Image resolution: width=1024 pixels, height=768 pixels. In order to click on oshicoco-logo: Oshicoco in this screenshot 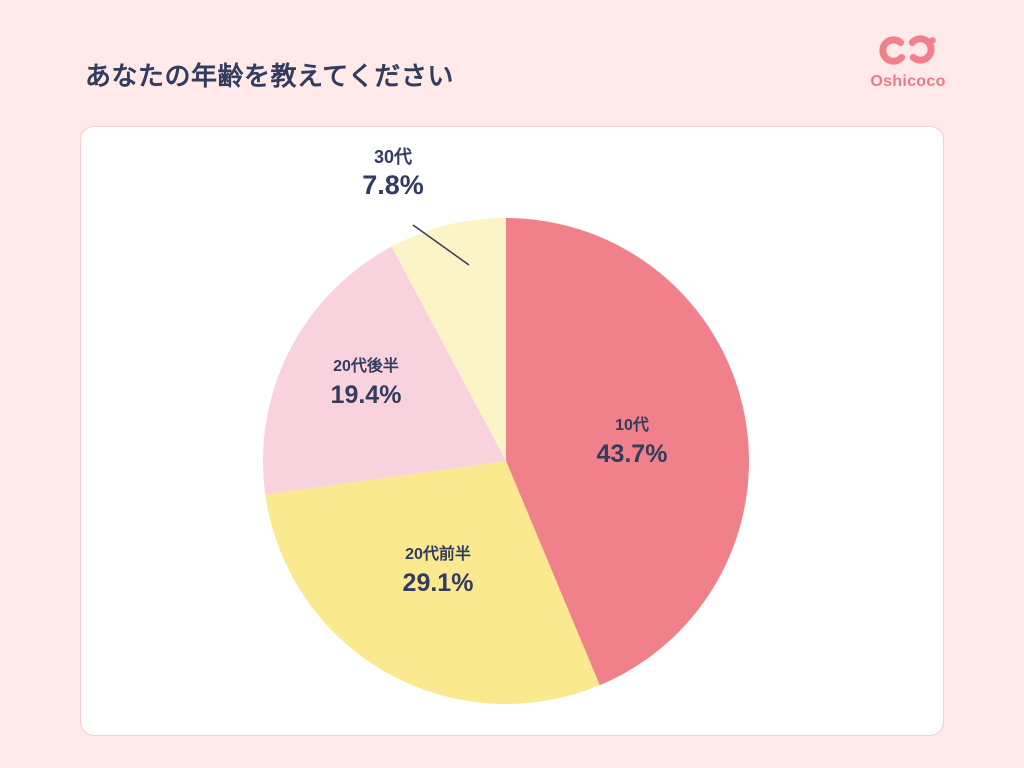, I will do `click(908, 62)`.